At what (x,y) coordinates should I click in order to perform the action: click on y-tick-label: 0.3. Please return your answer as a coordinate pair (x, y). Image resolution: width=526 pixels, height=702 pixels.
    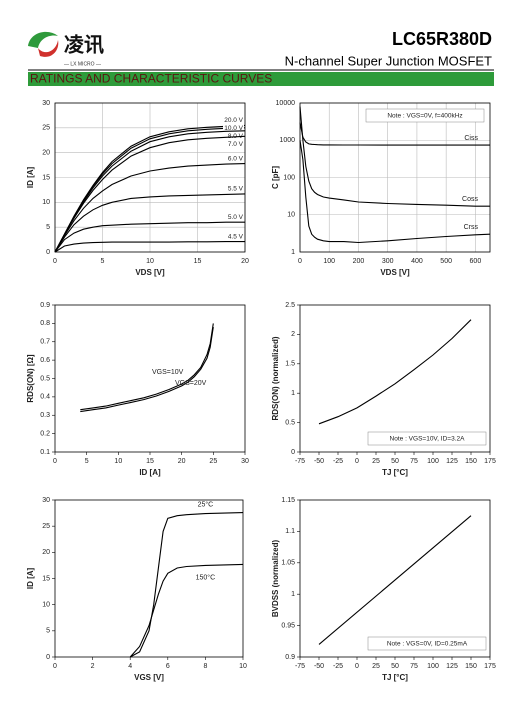
    Looking at the image, I should click on (45, 415).